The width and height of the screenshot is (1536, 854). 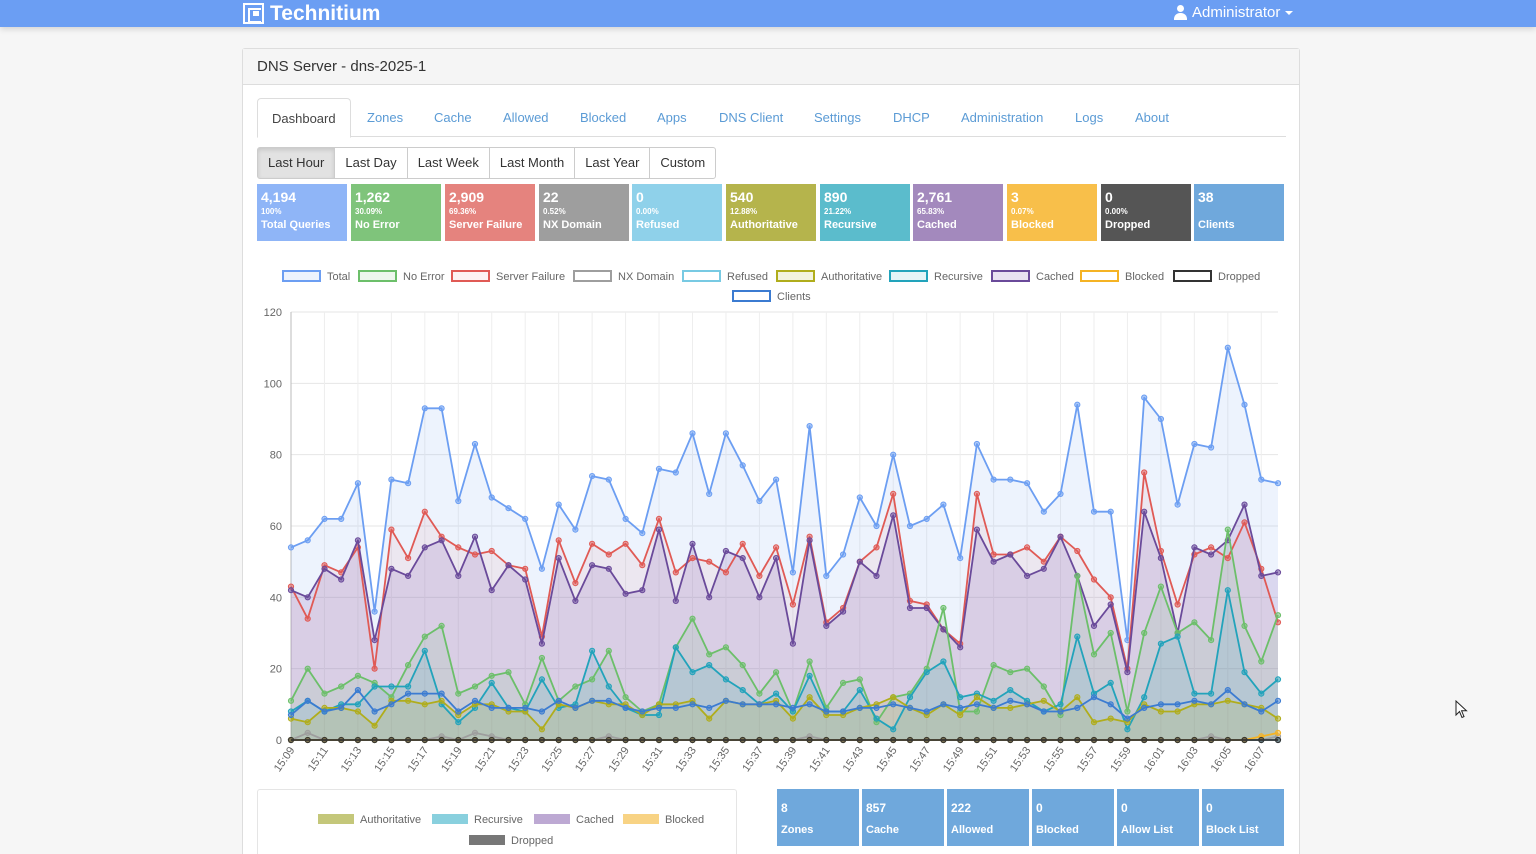 What do you see at coordinates (672, 117) in the screenshot?
I see `tab-apps: Apps` at bounding box center [672, 117].